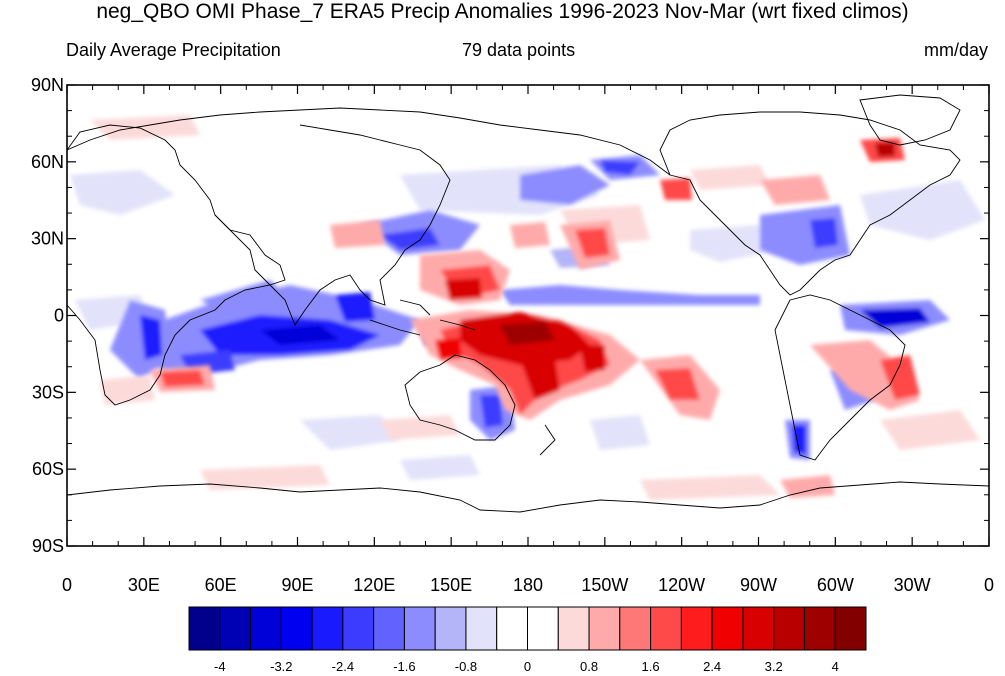 Image resolution: width=1005 pixels, height=676 pixels. I want to click on lat-label: 60N, so click(47, 162).